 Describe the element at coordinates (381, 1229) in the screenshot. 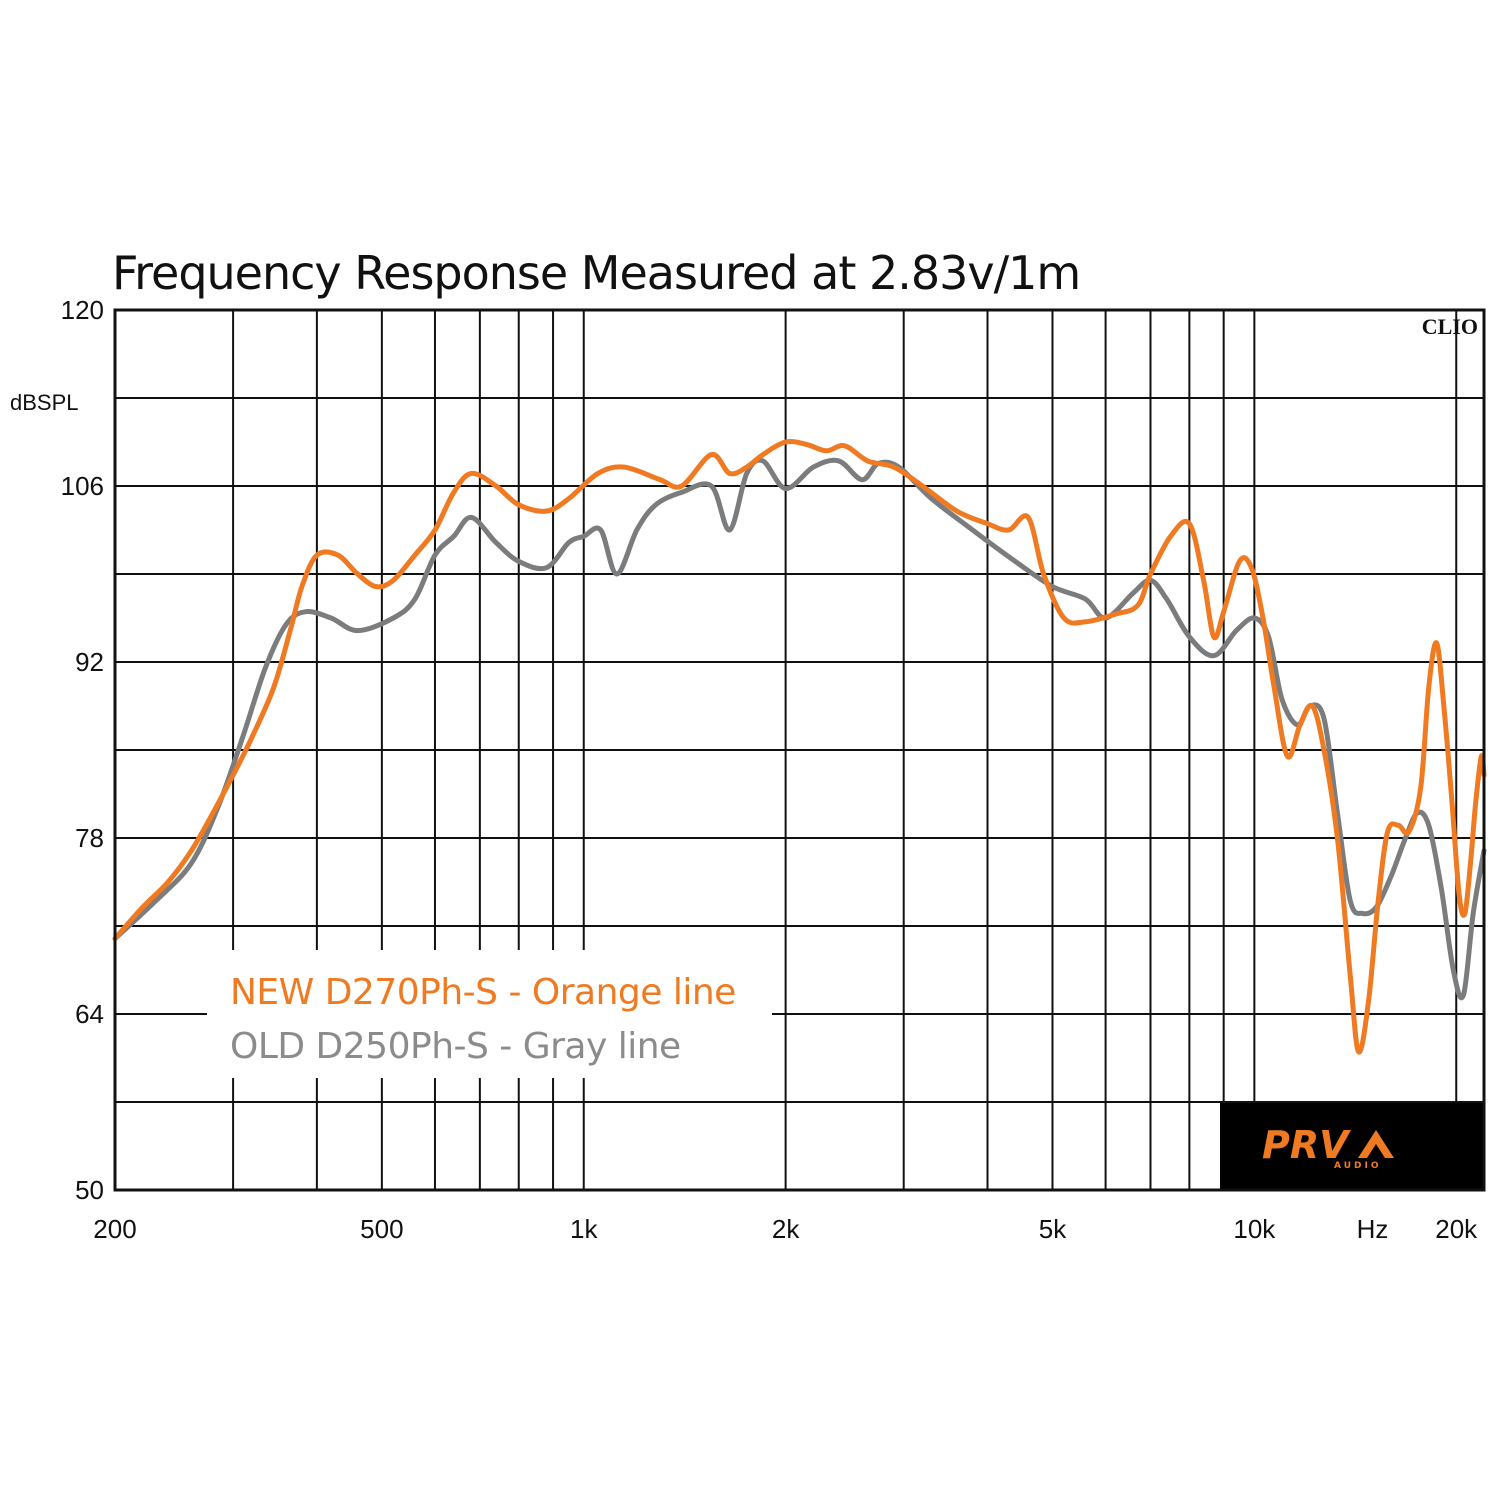

I see `x-tick-label: 500` at that location.